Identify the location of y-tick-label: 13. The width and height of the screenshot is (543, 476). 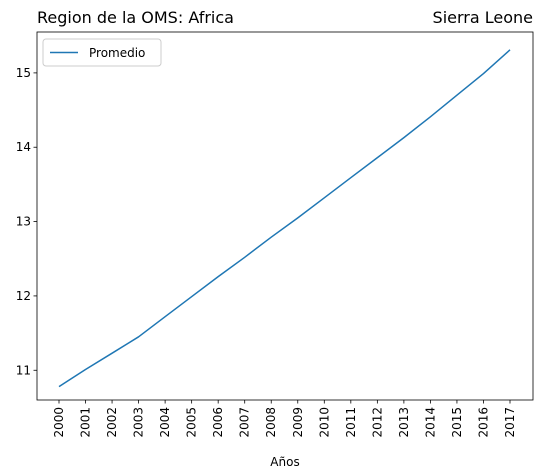
(23, 222).